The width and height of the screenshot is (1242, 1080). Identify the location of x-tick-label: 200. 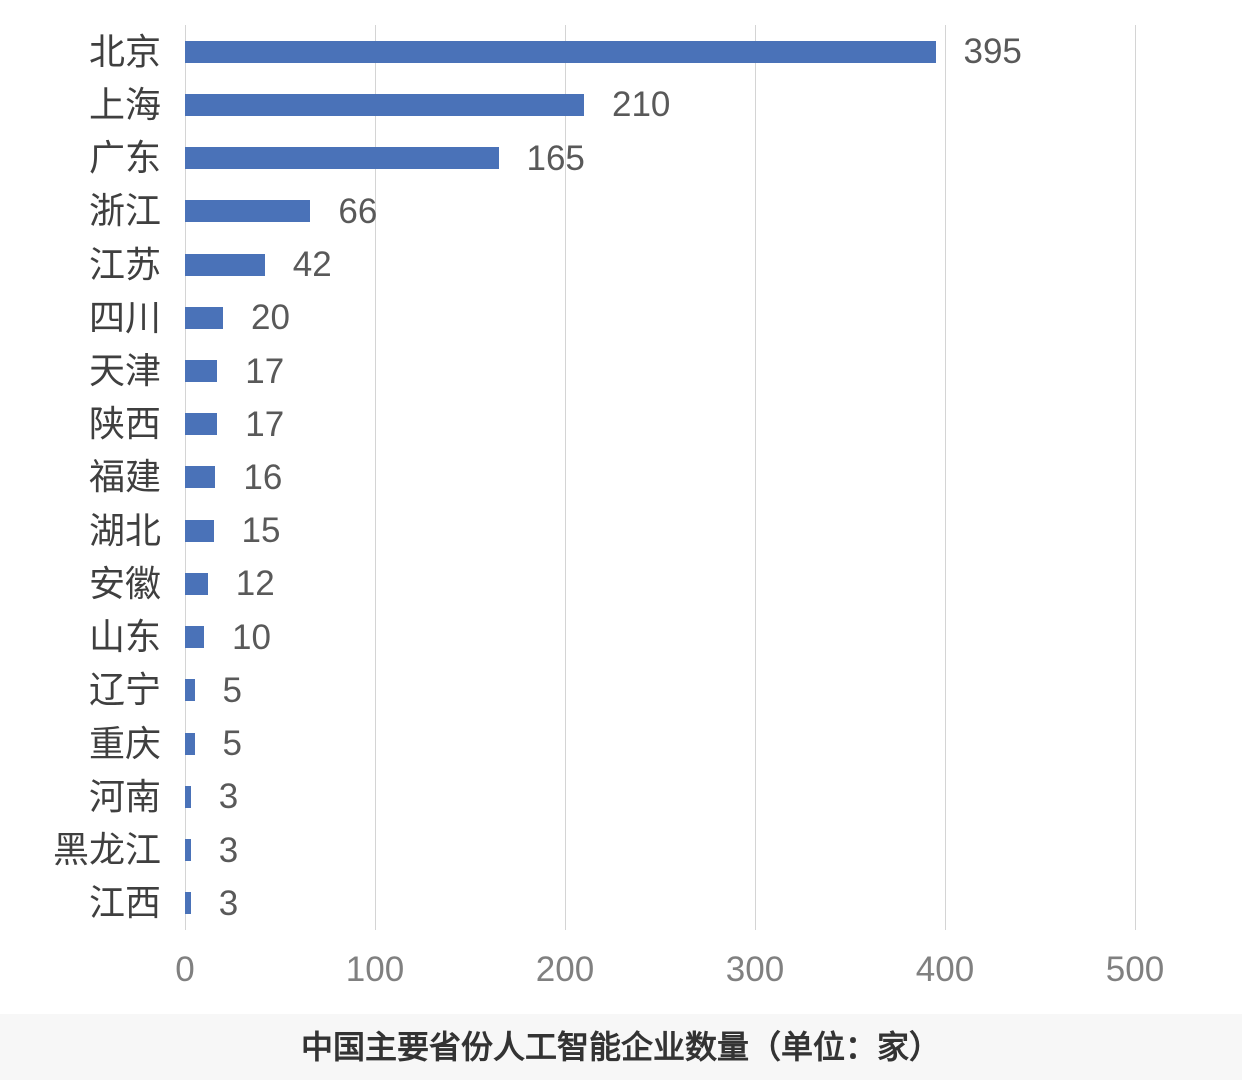
(565, 969).